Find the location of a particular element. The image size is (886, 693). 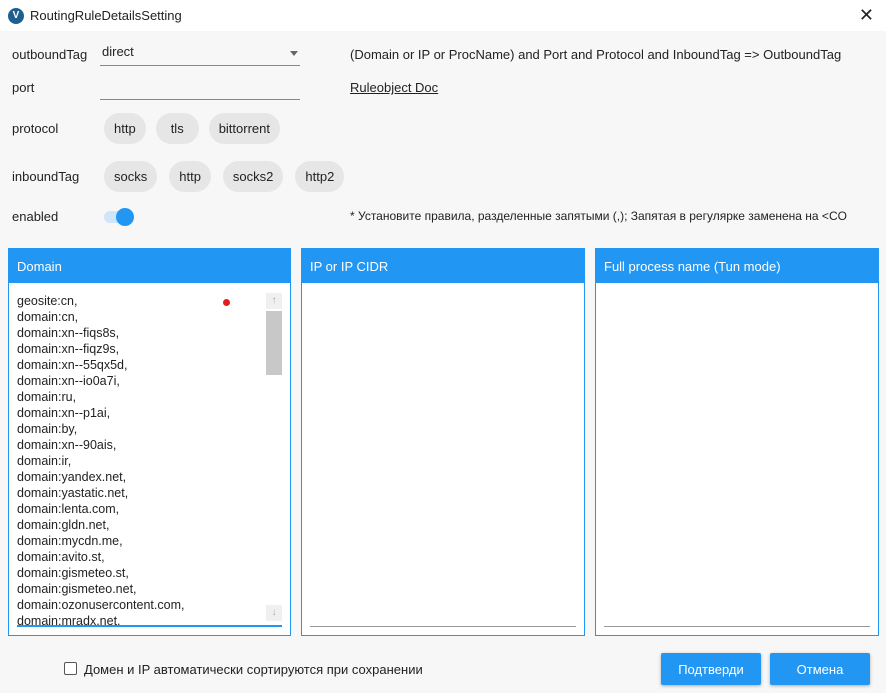

outbound-tag-value: direct is located at coordinates (118, 51).